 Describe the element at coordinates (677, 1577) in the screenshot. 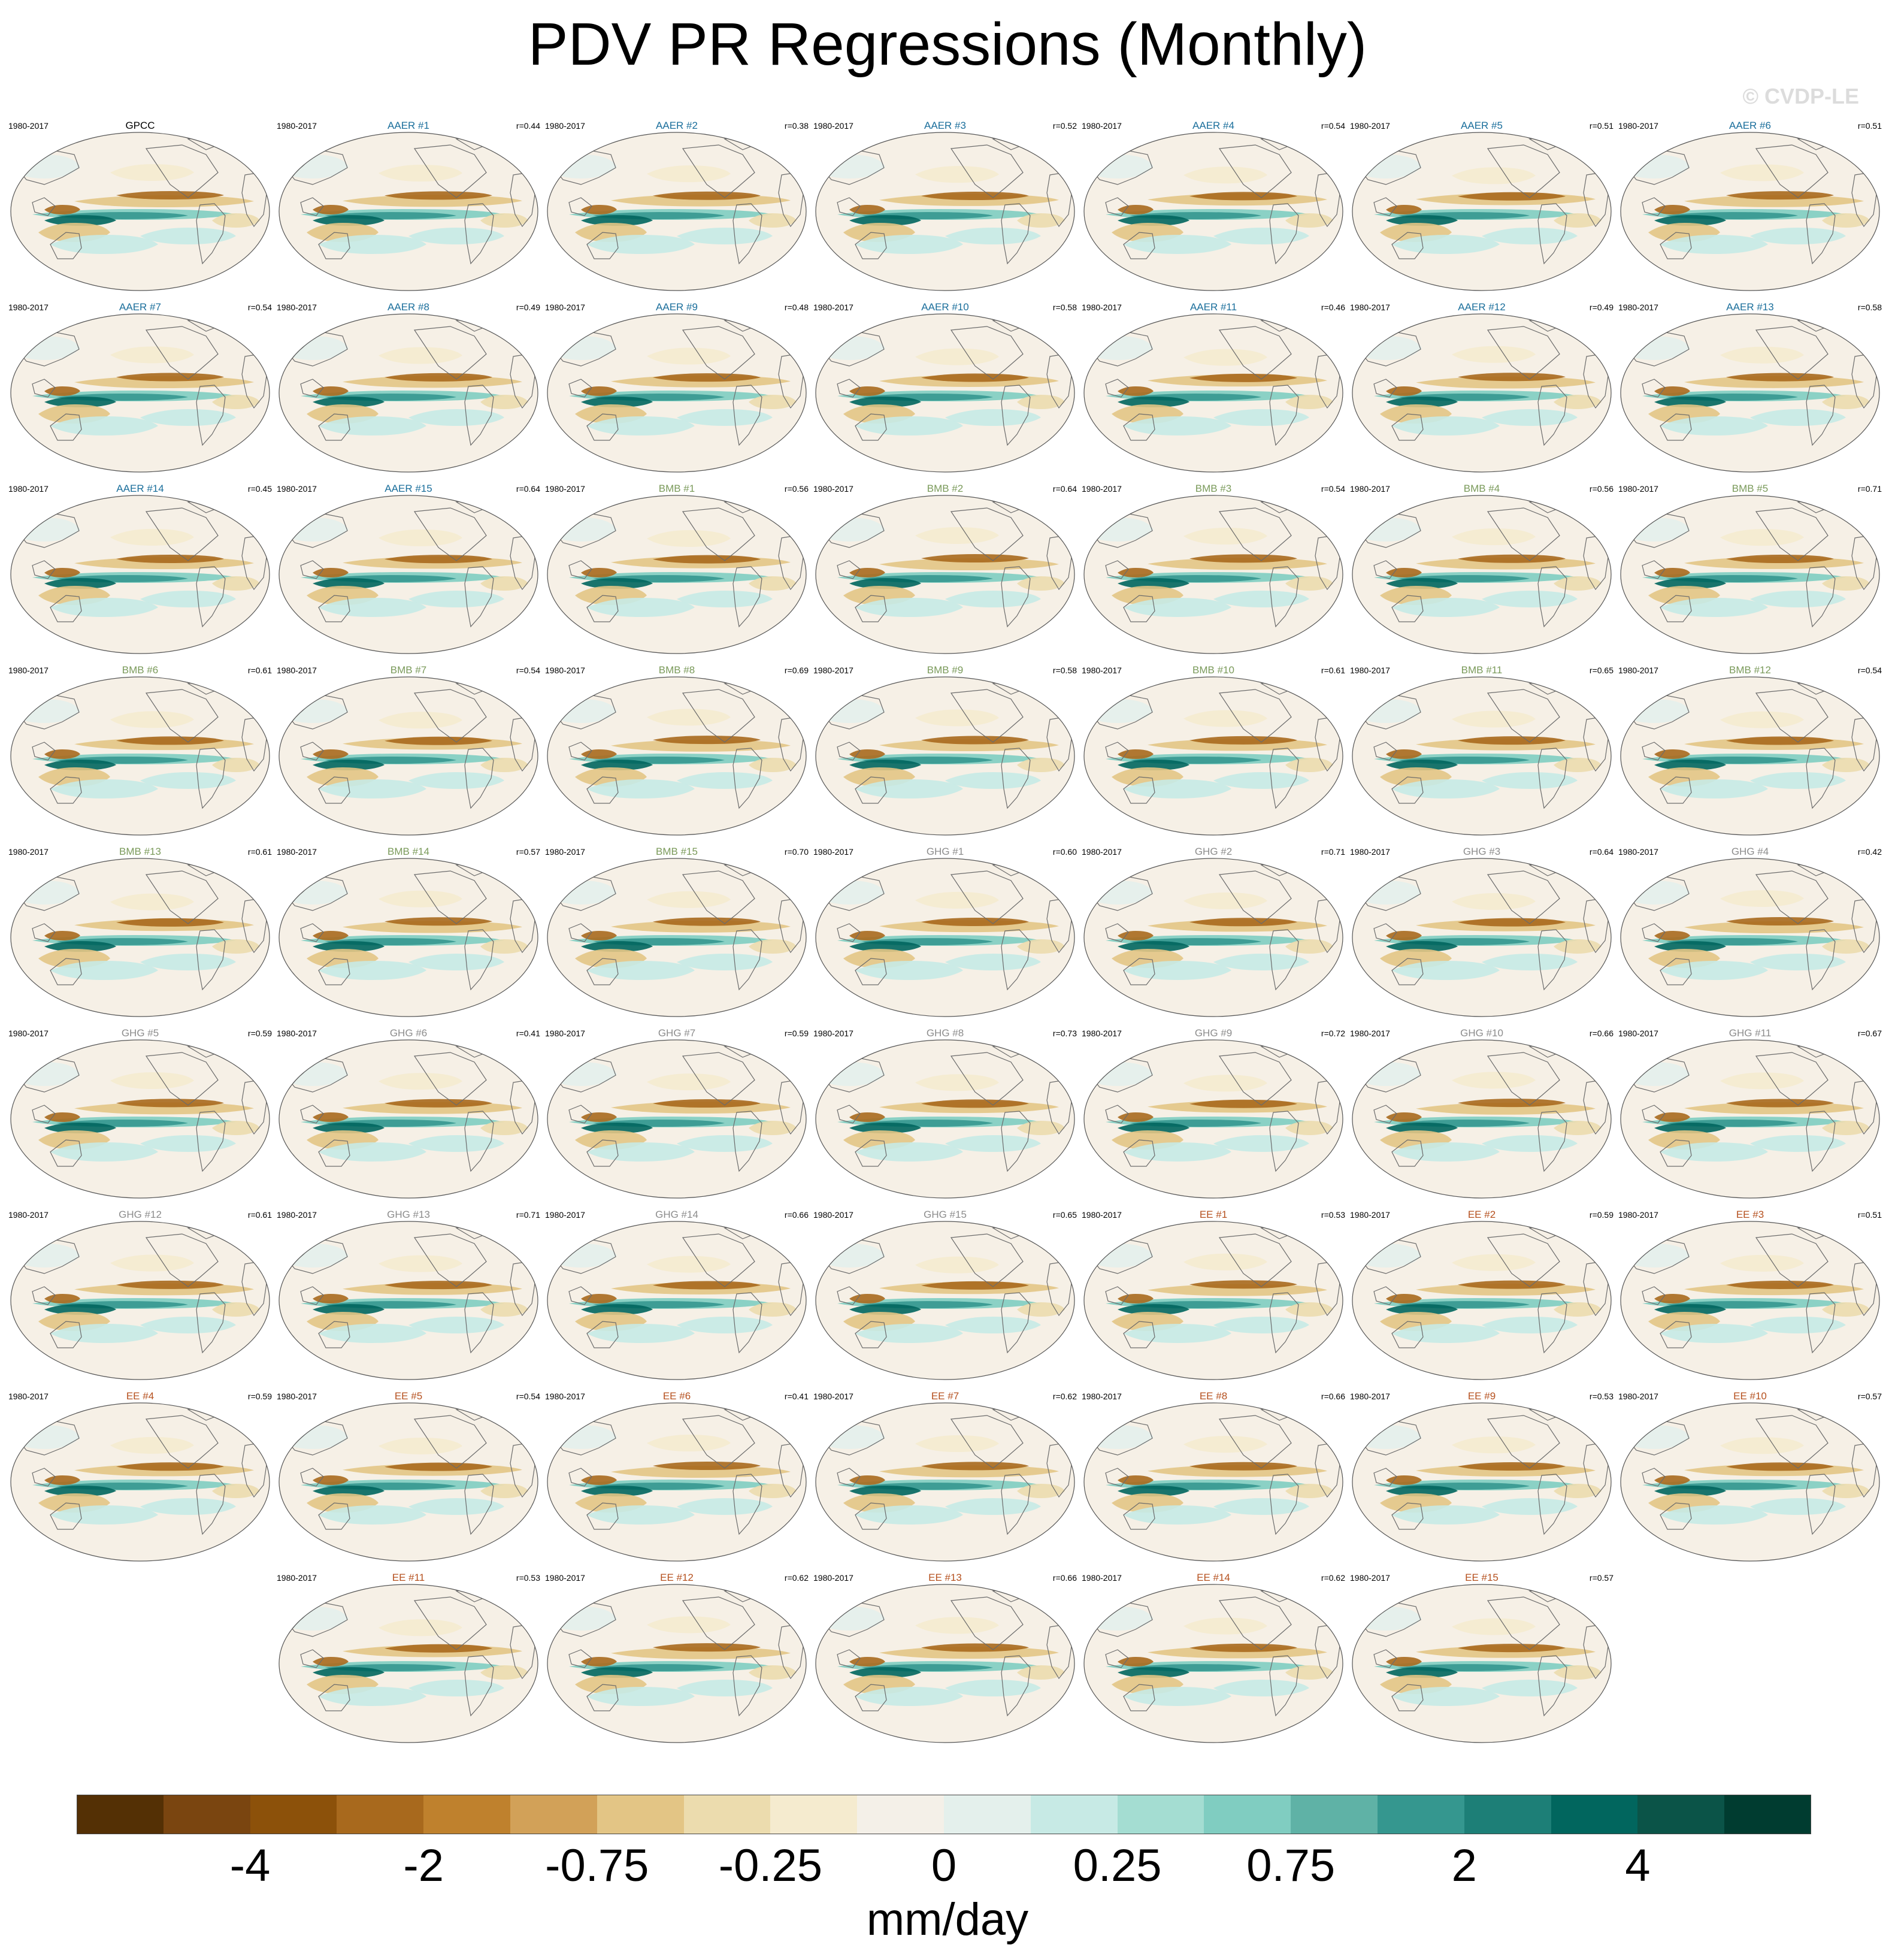

I see `panel-title: EE #12` at that location.